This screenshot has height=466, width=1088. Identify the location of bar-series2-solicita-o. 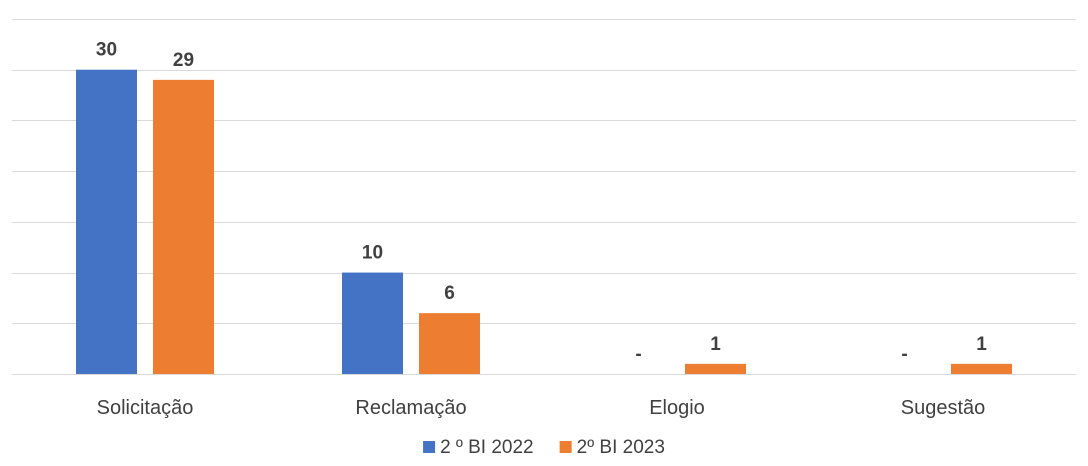
(183, 226).